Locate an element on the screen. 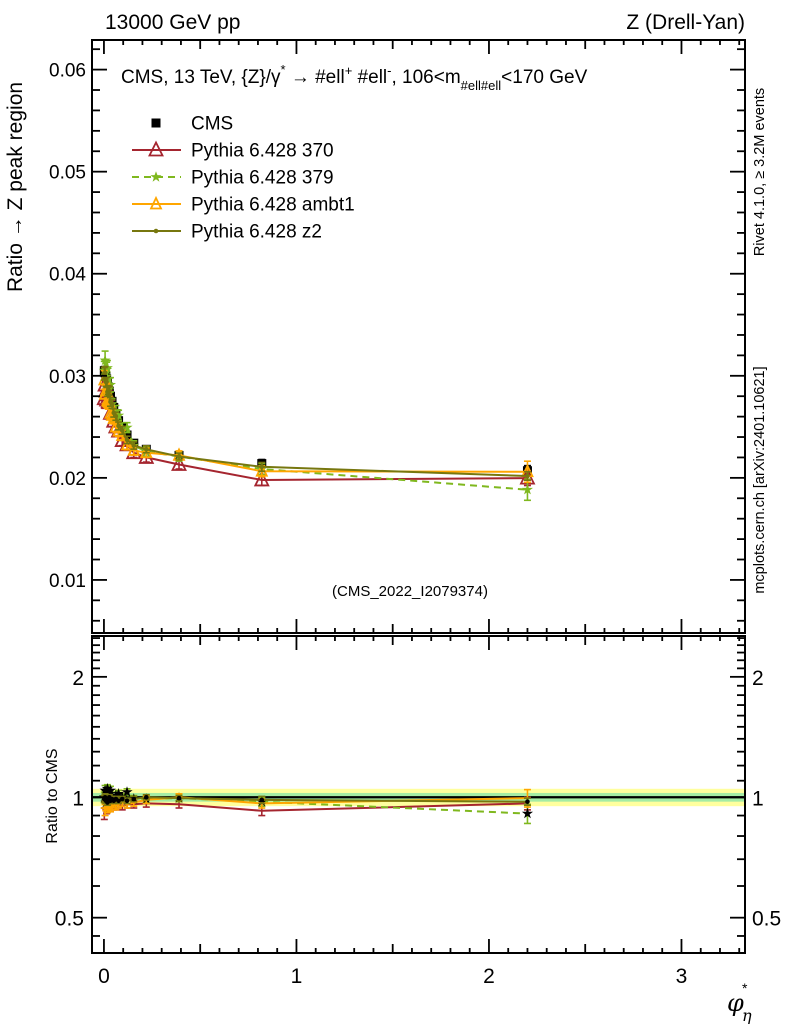 The width and height of the screenshot is (786, 1024). series-pyz2-main is located at coordinates (315, 423).